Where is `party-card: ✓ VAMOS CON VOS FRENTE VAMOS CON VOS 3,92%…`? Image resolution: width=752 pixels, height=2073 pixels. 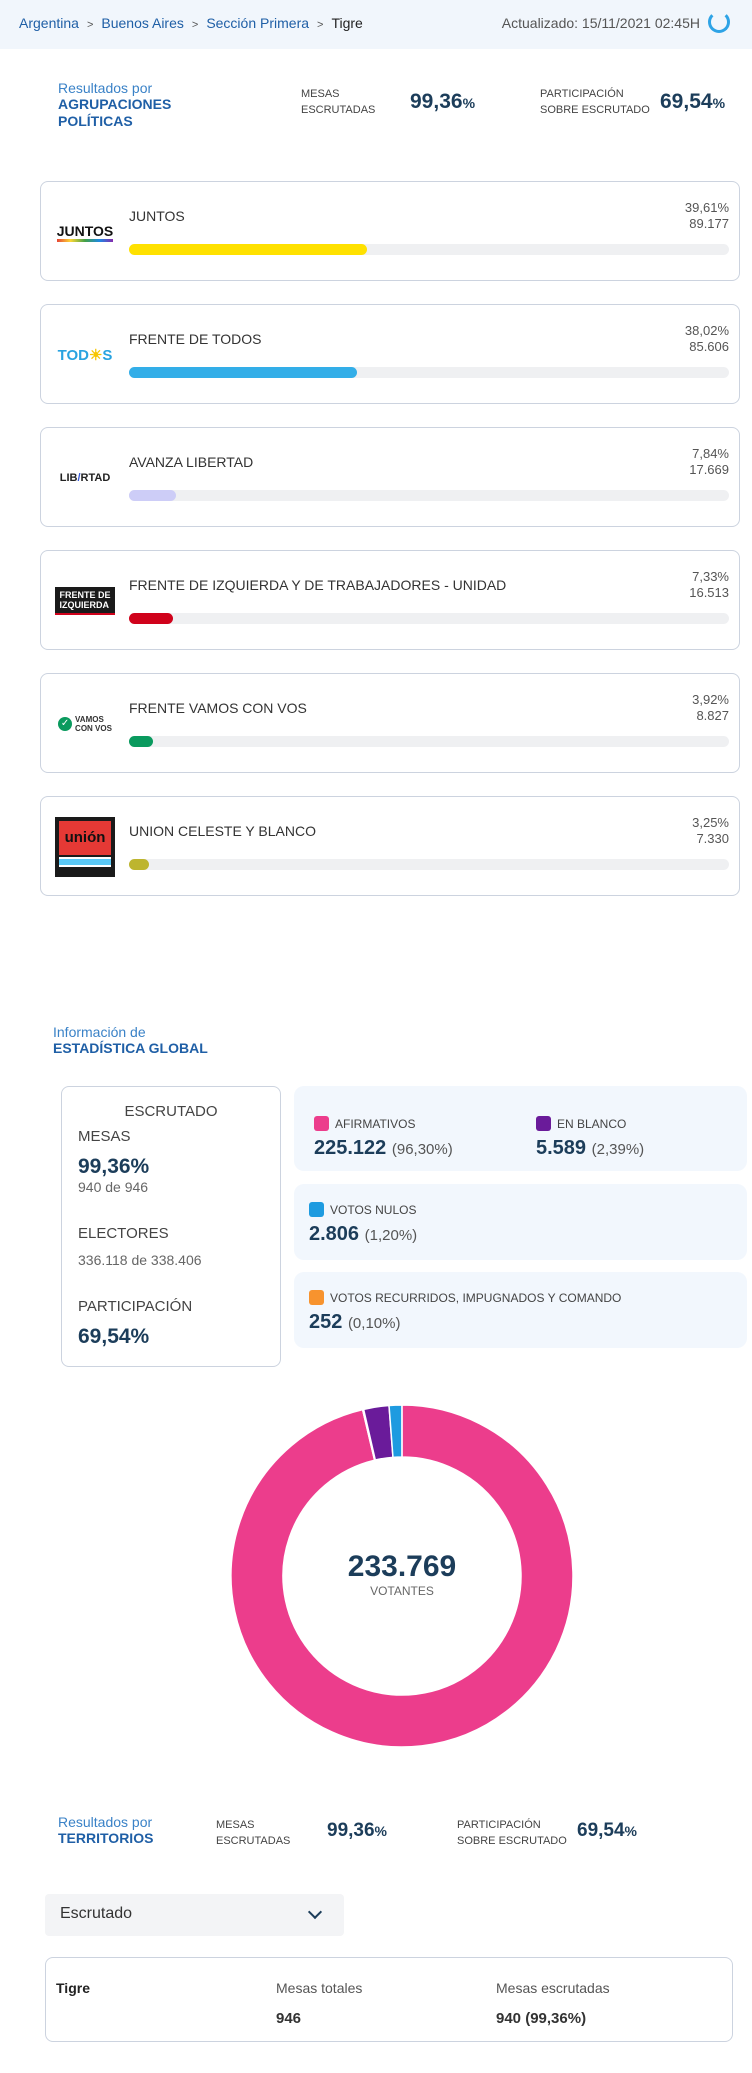 party-card: ✓ VAMOS CON VOS FRENTE VAMOS CON VOS 3,92%… is located at coordinates (390, 723).